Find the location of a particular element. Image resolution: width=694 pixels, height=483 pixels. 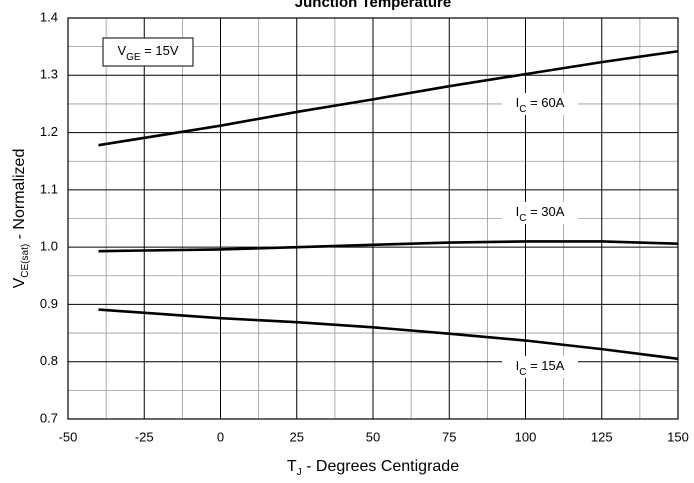

x-tick-label: 50 is located at coordinates (373, 436).